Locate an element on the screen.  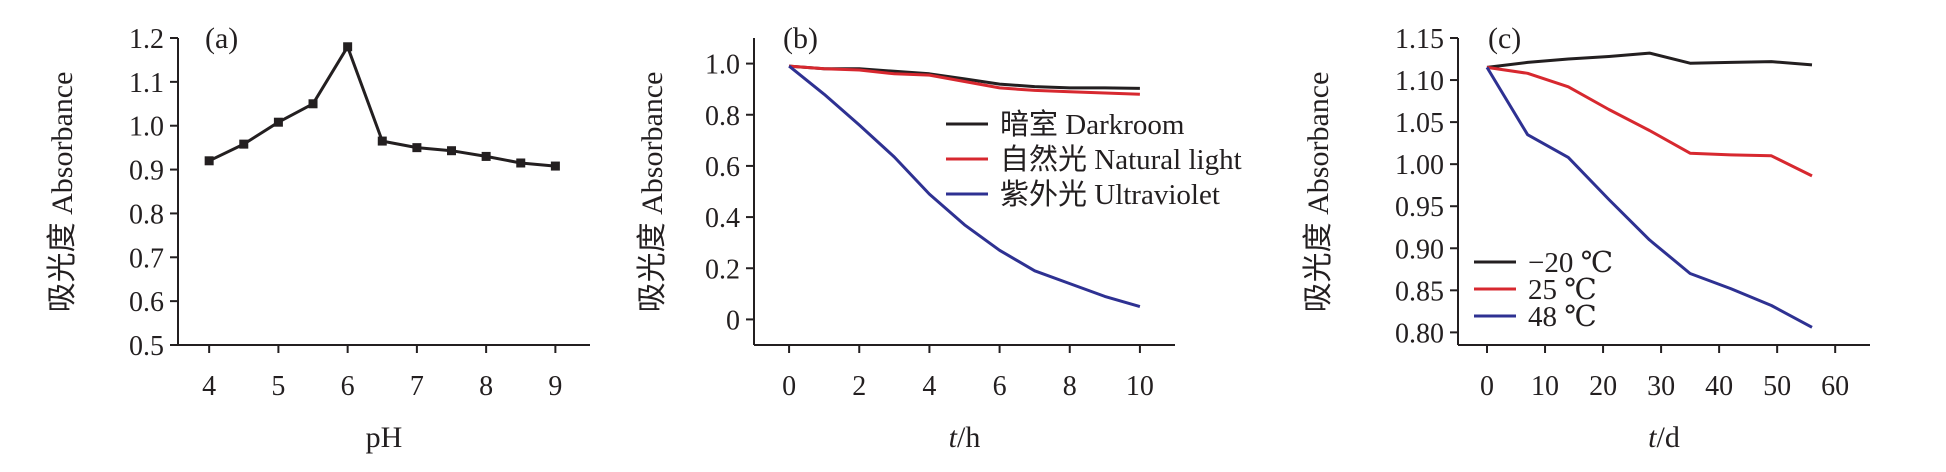
x-axis-title-unit: /h is located at coordinates (968, 437).